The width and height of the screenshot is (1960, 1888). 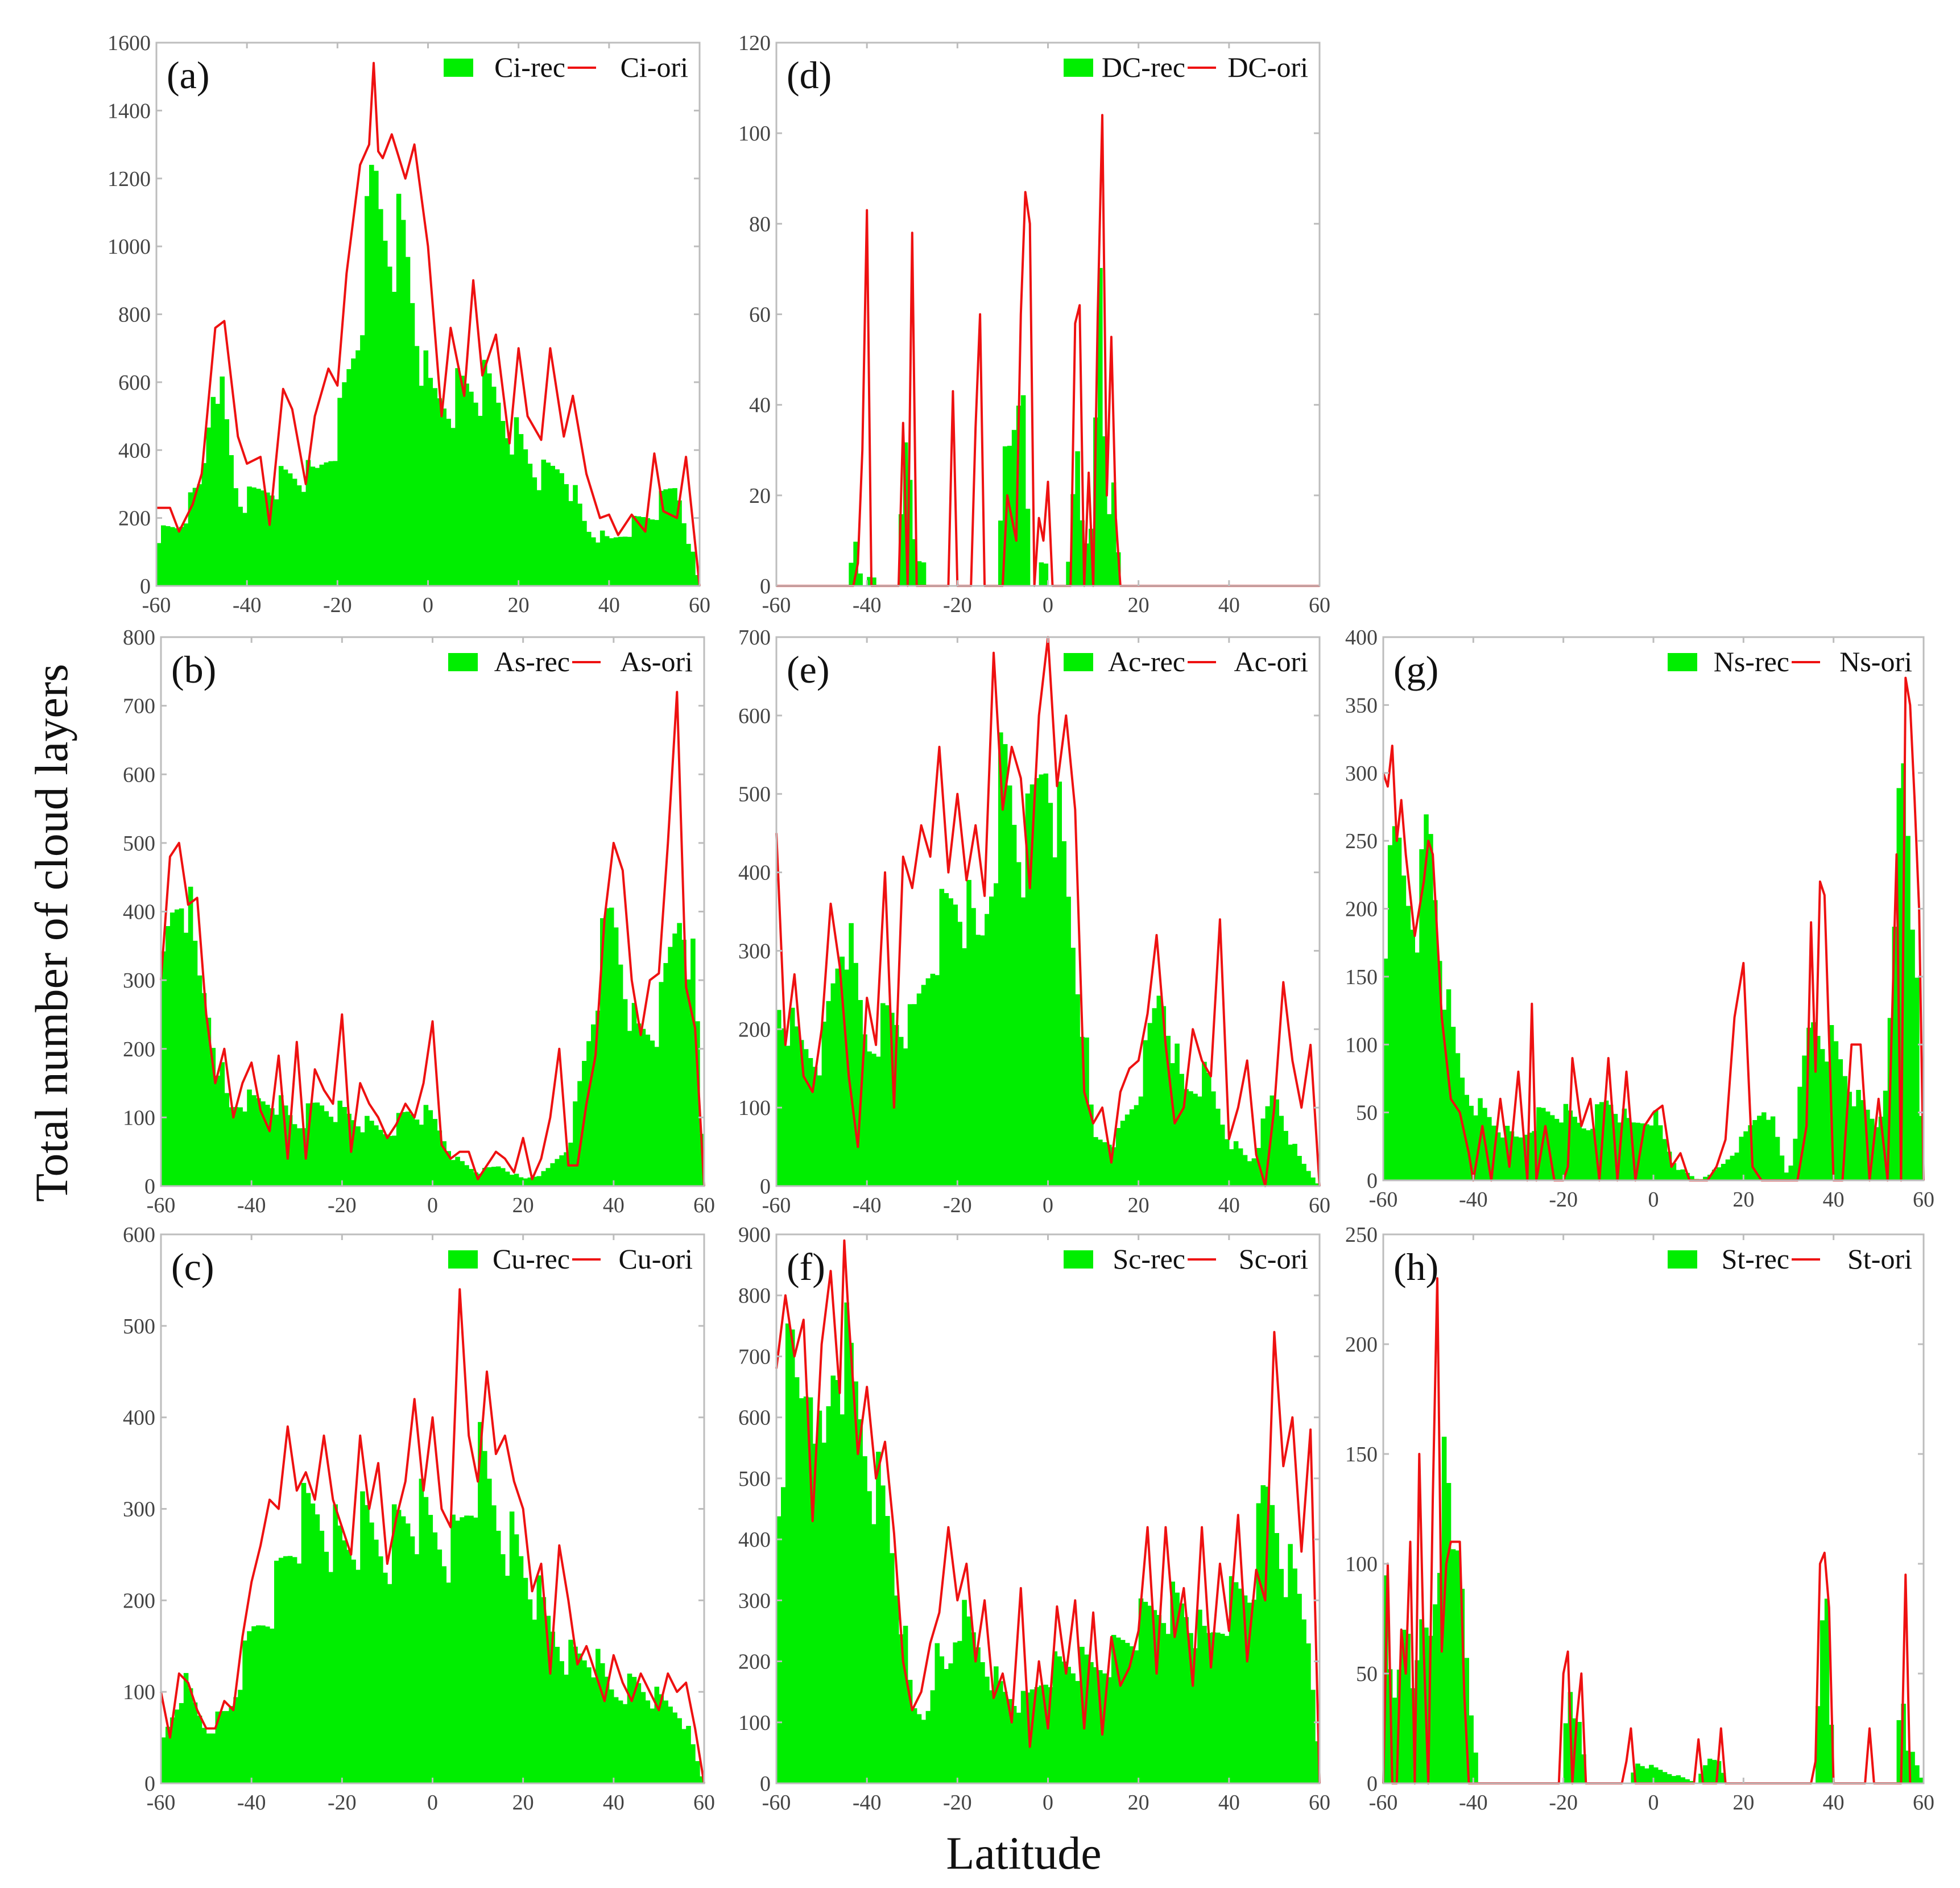 What do you see at coordinates (776, 605) in the screenshot?
I see `x-tick-label: -60` at bounding box center [776, 605].